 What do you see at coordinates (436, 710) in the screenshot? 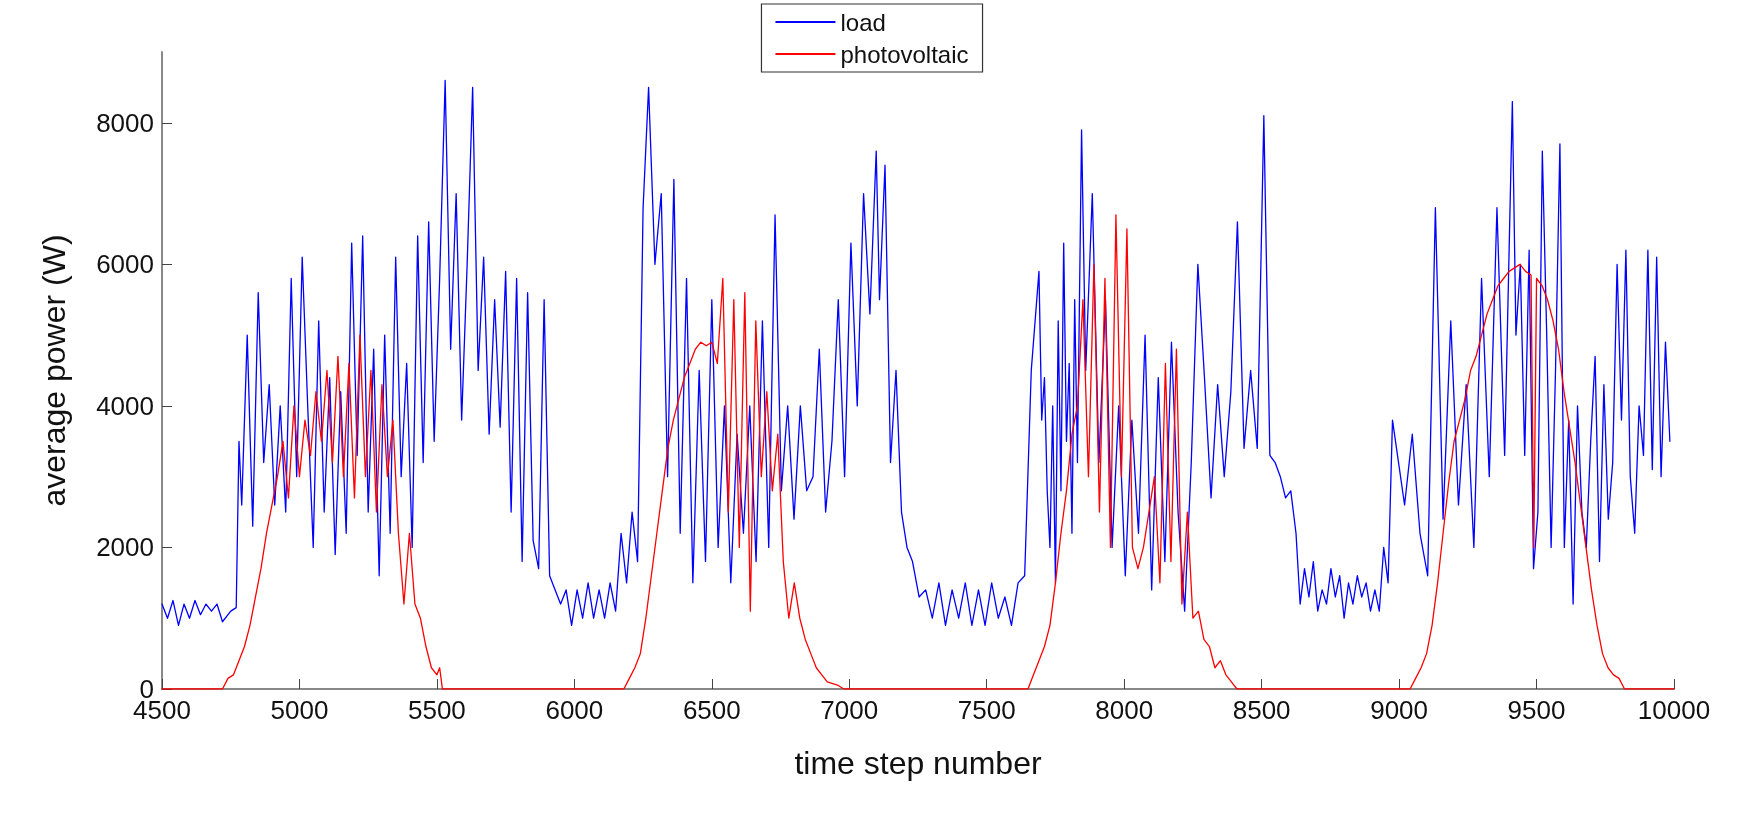
I see `x-tick-label: 5500` at bounding box center [436, 710].